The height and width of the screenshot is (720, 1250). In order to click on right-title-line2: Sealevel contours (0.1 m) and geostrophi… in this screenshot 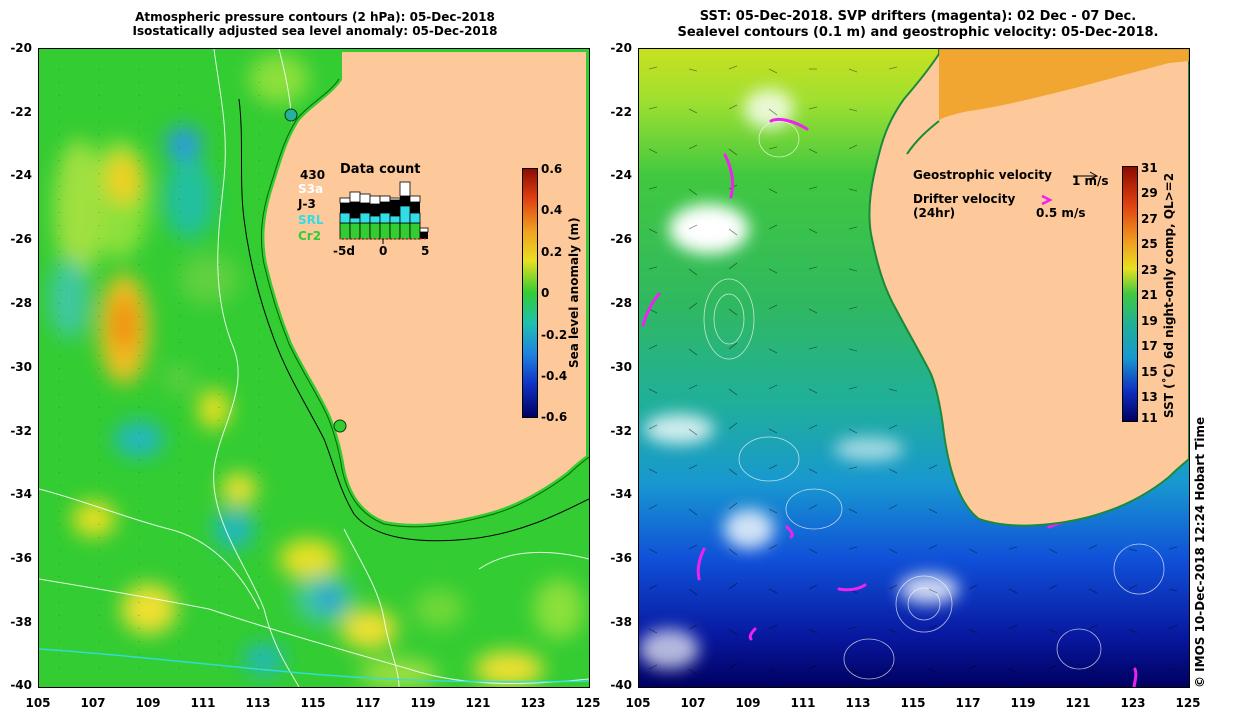, I will do `click(918, 32)`.